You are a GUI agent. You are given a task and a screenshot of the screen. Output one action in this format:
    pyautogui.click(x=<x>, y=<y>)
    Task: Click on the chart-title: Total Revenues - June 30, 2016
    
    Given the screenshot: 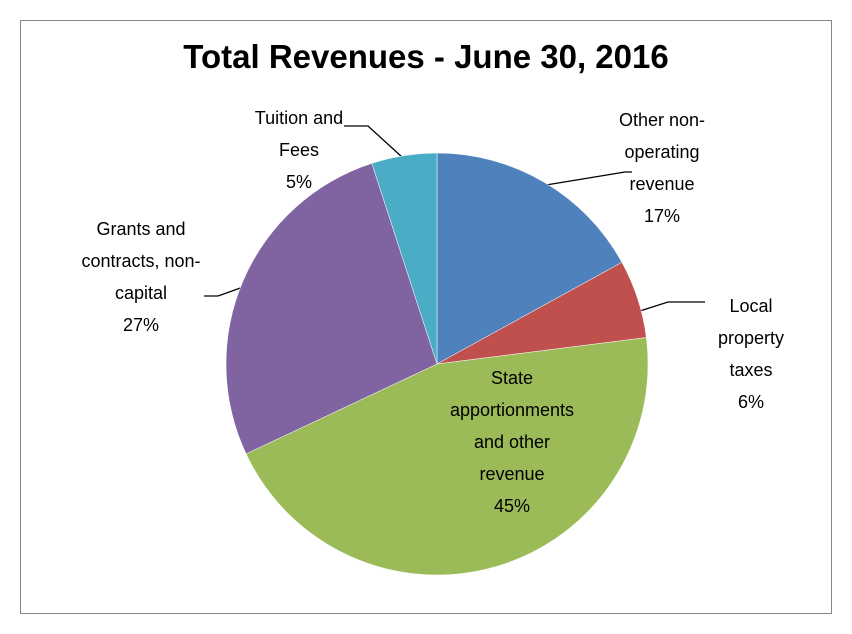 What is the action you would take?
    pyautogui.click(x=426, y=56)
    